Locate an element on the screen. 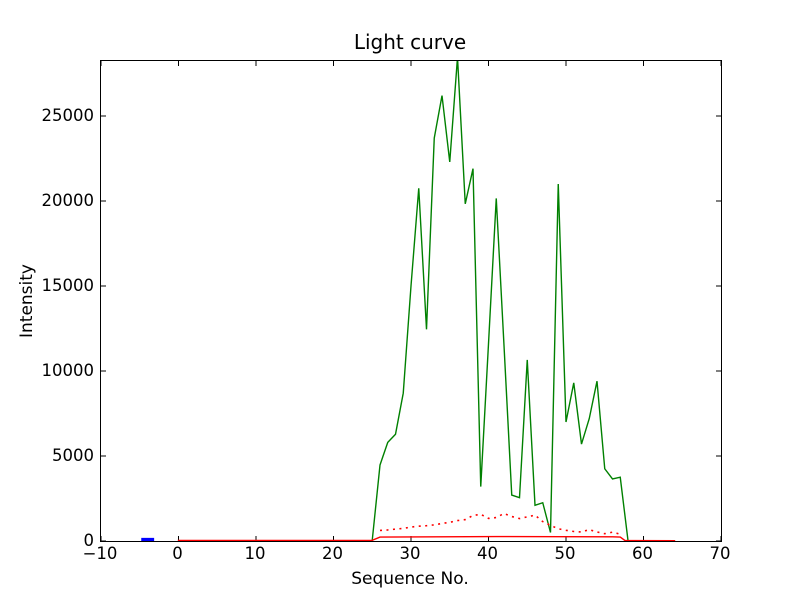 The width and height of the screenshot is (800, 600). x-tick-label: 70 is located at coordinates (720, 553).